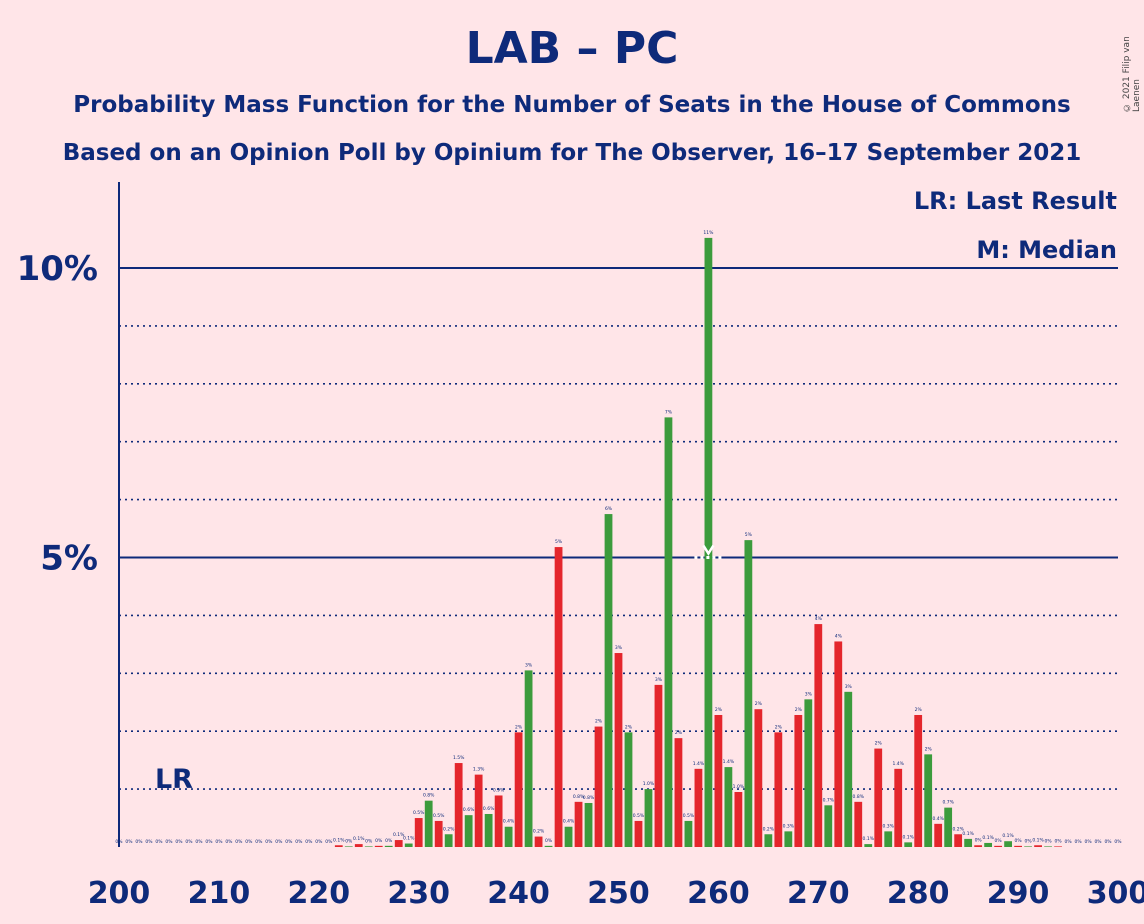 This screenshot has height=924, width=1144. What do you see at coordinates (129, 842) in the screenshot?
I see `bar-label-seat-201: 0%` at bounding box center [129, 842].